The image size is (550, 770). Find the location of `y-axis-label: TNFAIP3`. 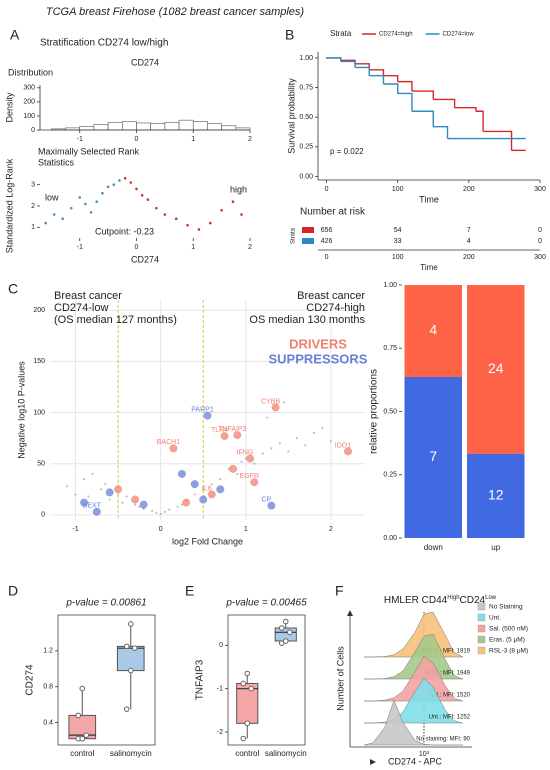

y-axis-label: TNFAIP3 is located at coordinates (200, 679).